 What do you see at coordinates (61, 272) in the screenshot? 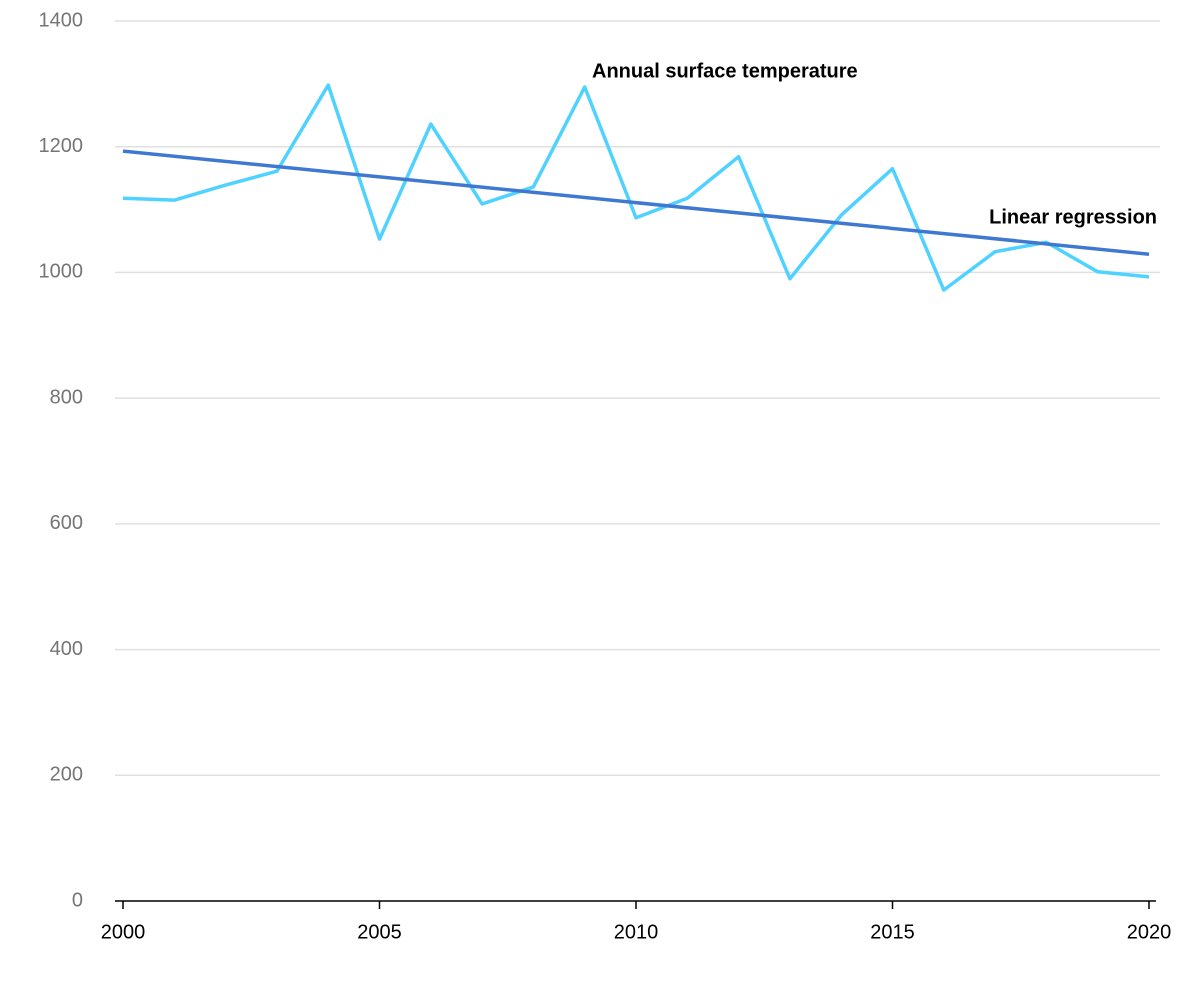
I see `y-tick-label: 1000` at bounding box center [61, 272].